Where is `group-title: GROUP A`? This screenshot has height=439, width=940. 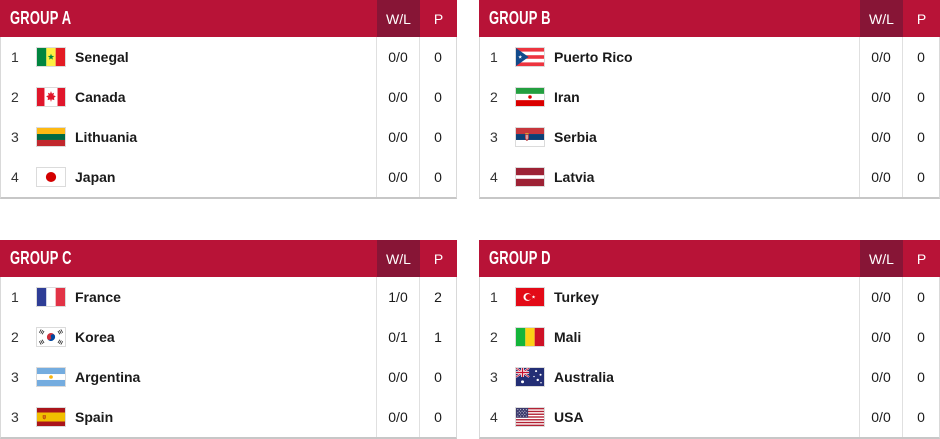
group-title: GROUP A is located at coordinates (41, 18).